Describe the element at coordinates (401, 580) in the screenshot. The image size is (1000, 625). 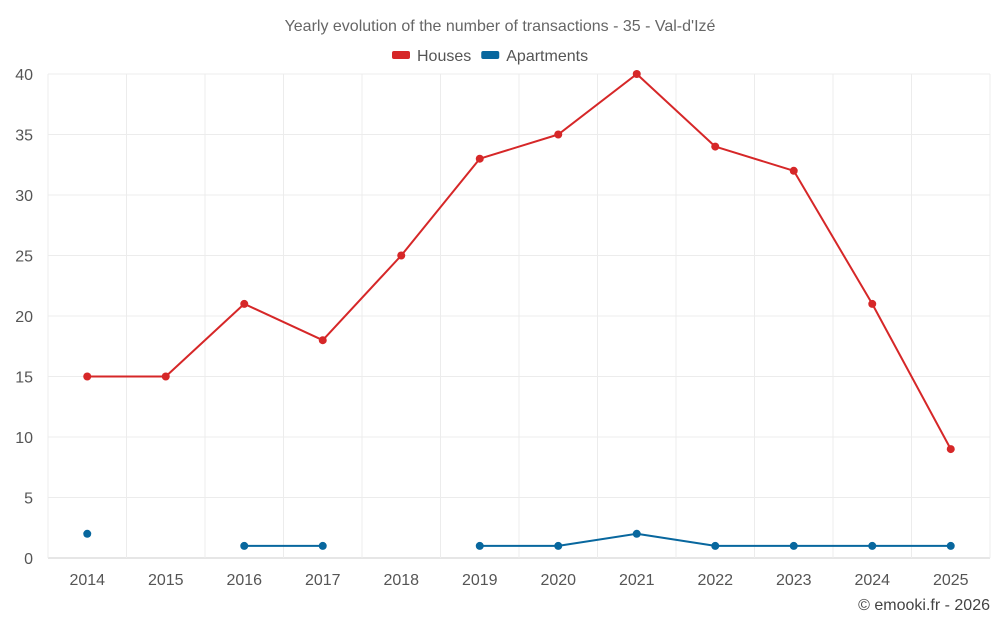
I see `x-tick-label: 2018` at that location.